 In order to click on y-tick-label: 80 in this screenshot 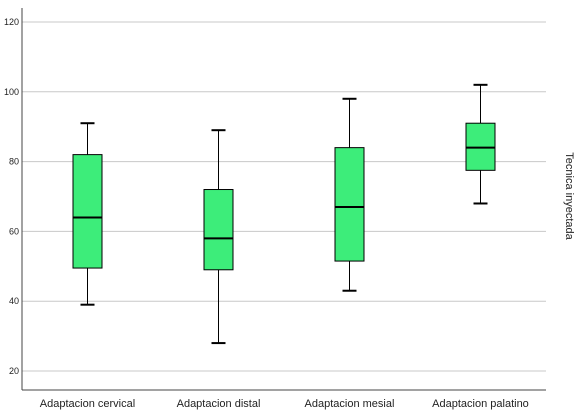, I will do `click(14, 162)`.